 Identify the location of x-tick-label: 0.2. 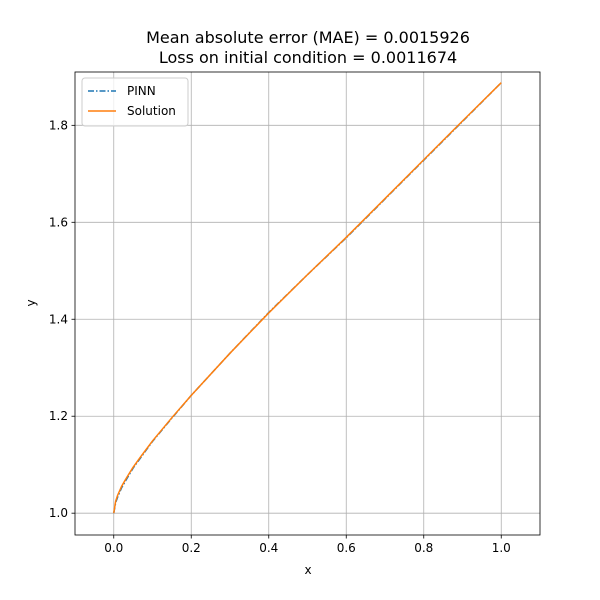
(191, 548).